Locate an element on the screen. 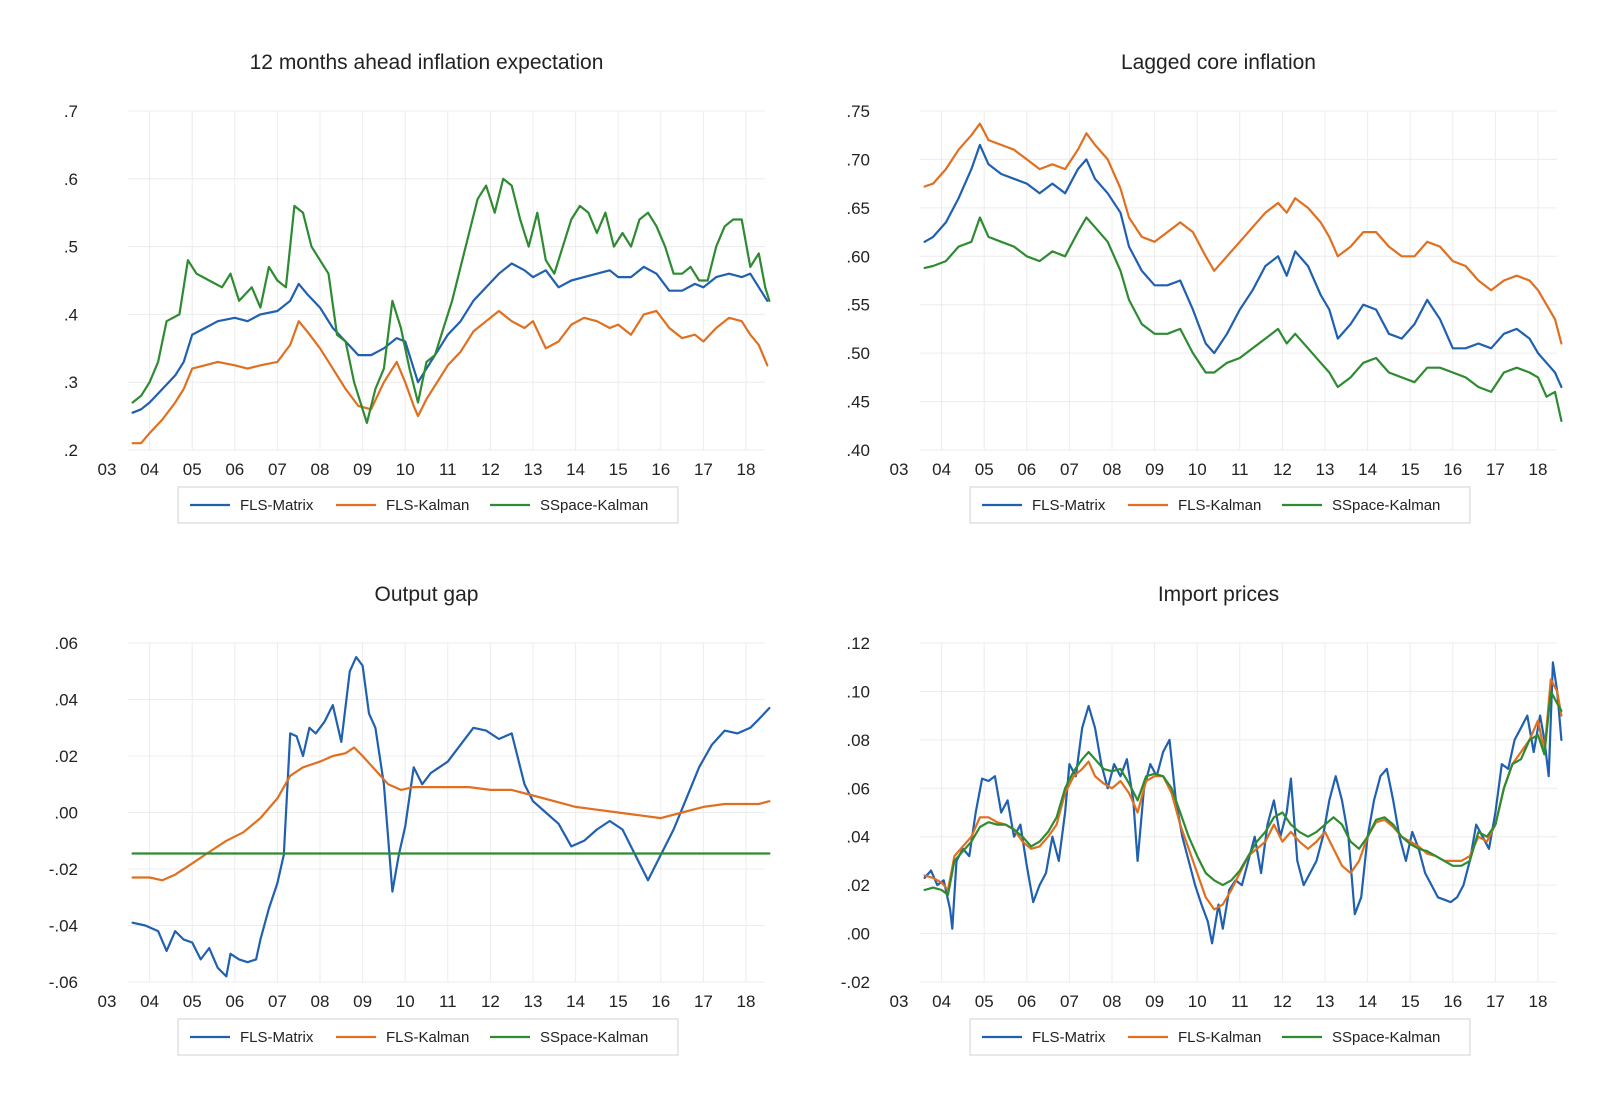  y-tick-label: .75 is located at coordinates (858, 111).